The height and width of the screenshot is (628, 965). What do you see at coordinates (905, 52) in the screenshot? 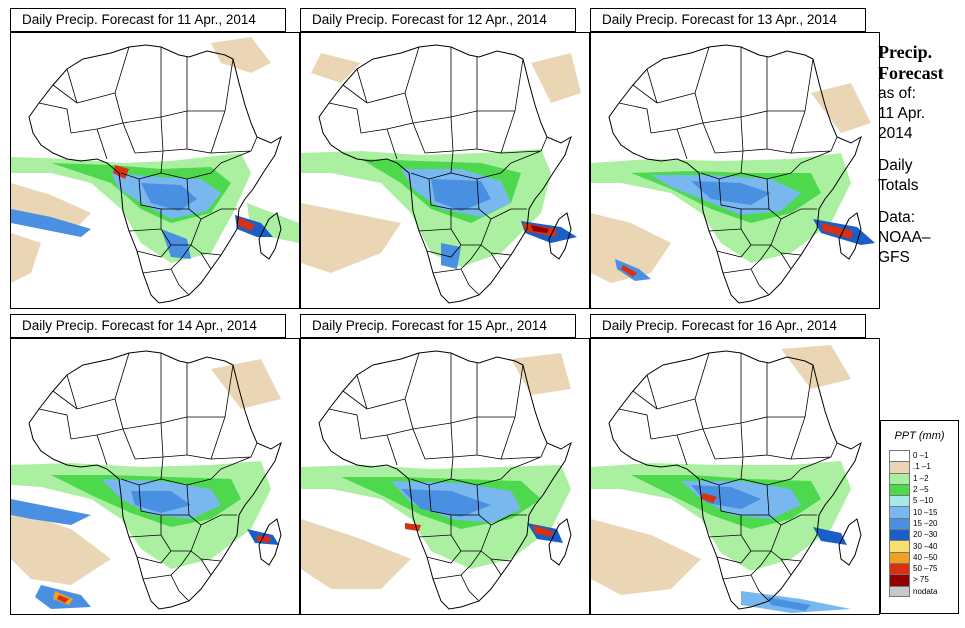
I see `info-heading-line1: Precip.` at bounding box center [905, 52].